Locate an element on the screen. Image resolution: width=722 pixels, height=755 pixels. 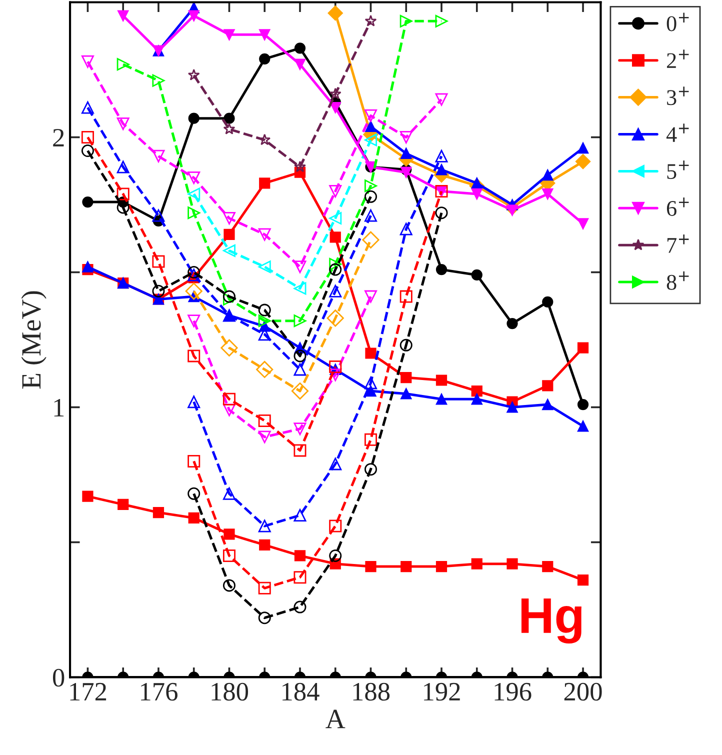
x-tick-label: 176 is located at coordinates (159, 691).